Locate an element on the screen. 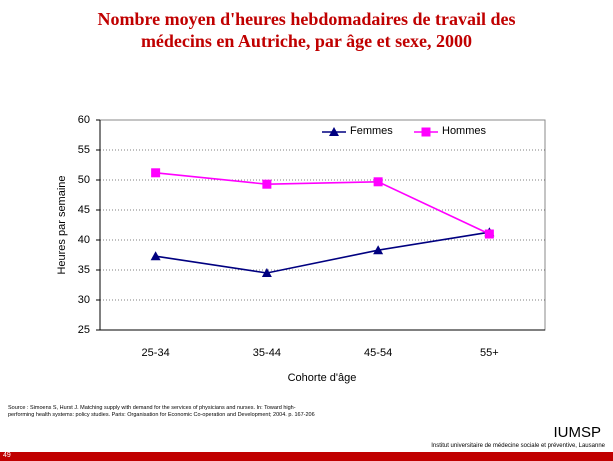 Image resolution: width=613 pixels, height=461 pixels. y-tick-label: 25 is located at coordinates (84, 330).